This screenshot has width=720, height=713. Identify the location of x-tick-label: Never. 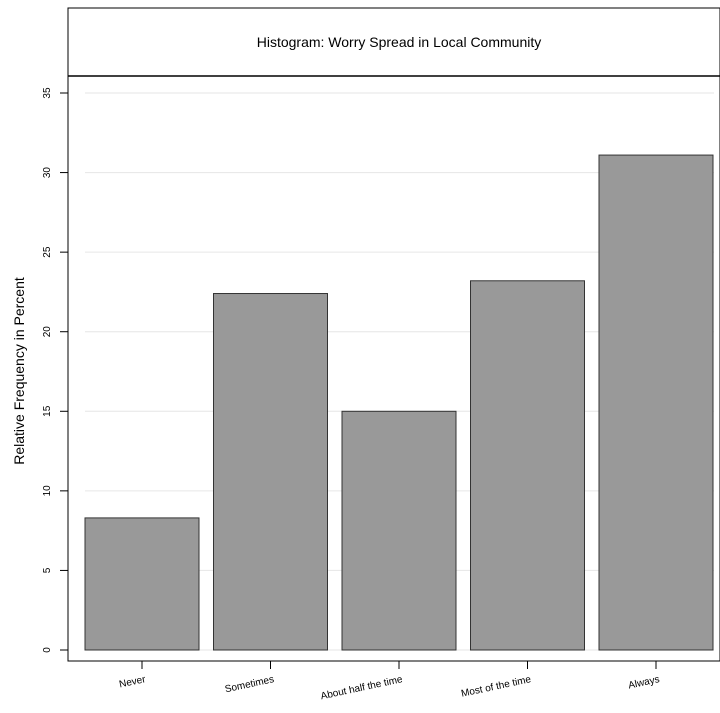
(132, 682).